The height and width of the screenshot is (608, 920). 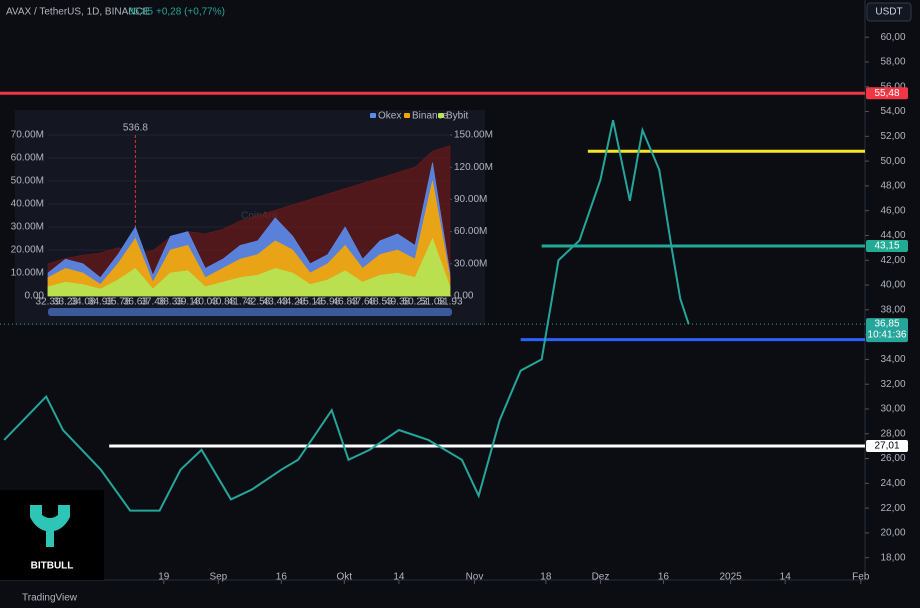 What do you see at coordinates (222, 302) in the screenshot?
I see `inset-x-tick-label: 40.88` at bounding box center [222, 302].